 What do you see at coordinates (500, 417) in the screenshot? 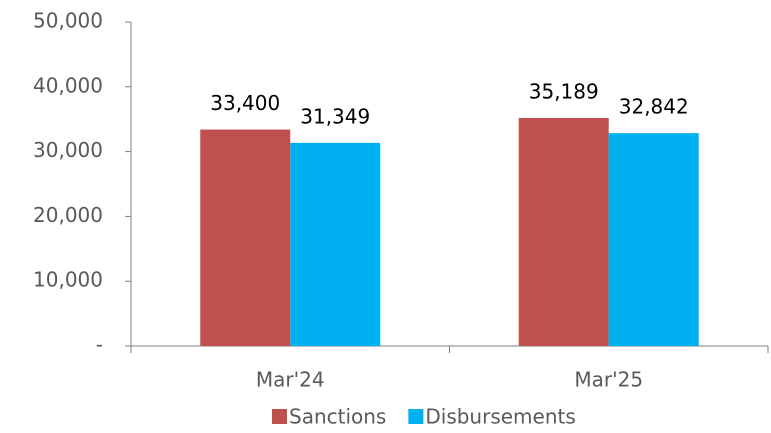
I see `legend-label: Disbursements` at bounding box center [500, 417].